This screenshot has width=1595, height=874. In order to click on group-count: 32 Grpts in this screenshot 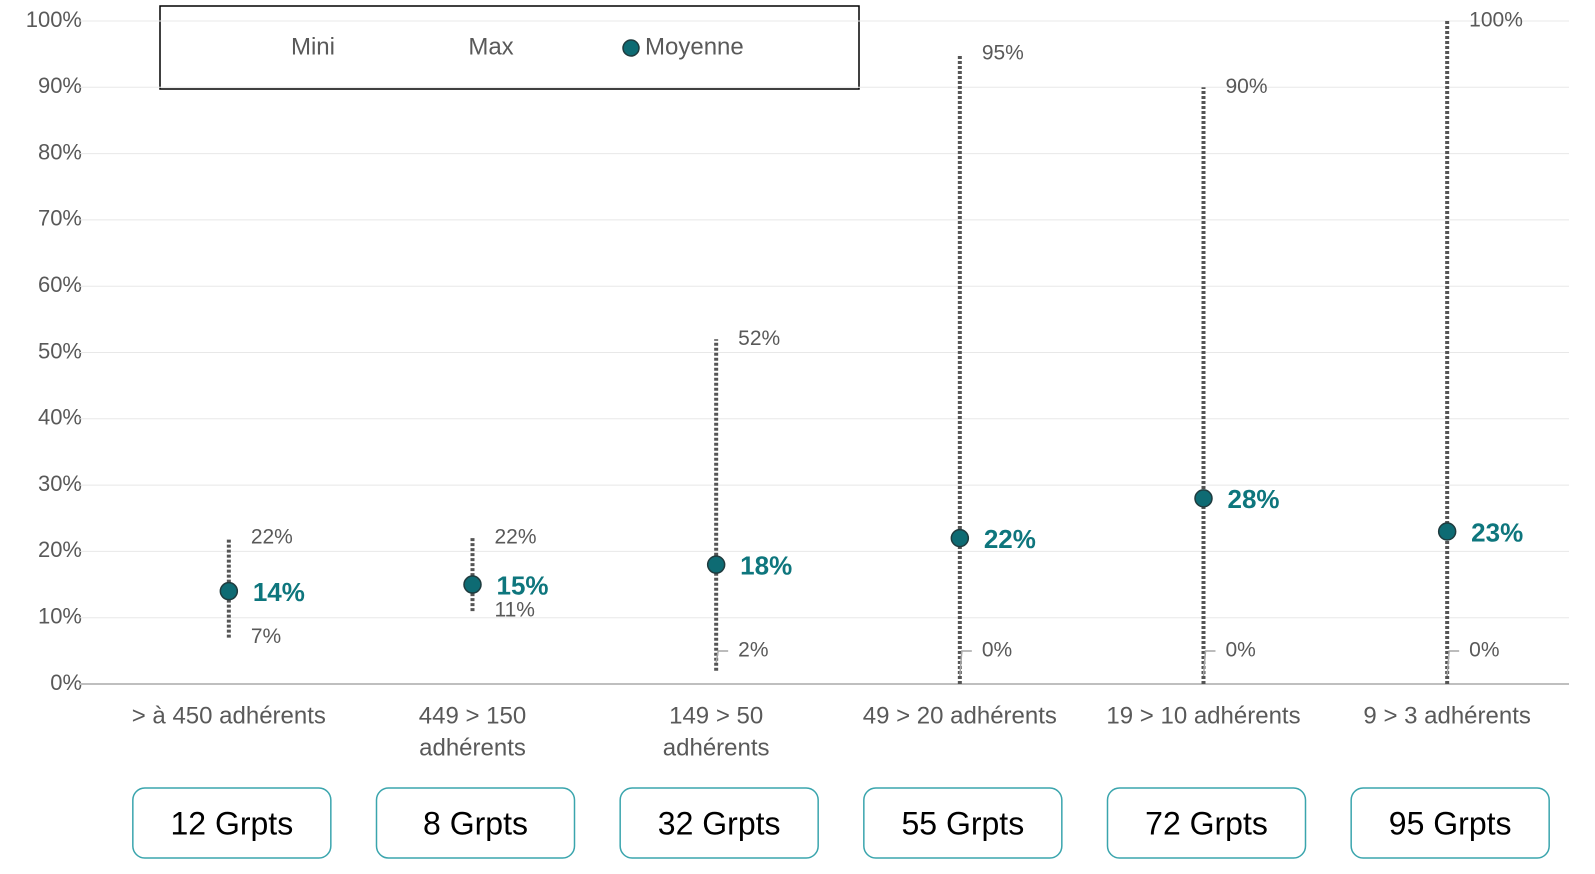, I will do `click(719, 823)`.